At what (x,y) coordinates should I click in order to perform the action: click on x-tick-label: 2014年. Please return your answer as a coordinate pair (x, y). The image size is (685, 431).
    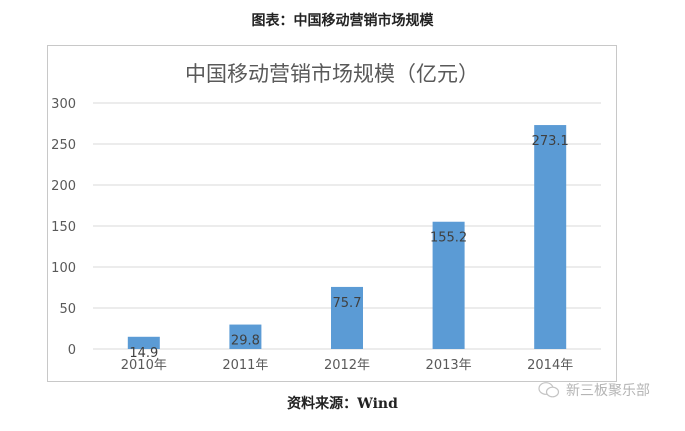
    Looking at the image, I should click on (550, 365).